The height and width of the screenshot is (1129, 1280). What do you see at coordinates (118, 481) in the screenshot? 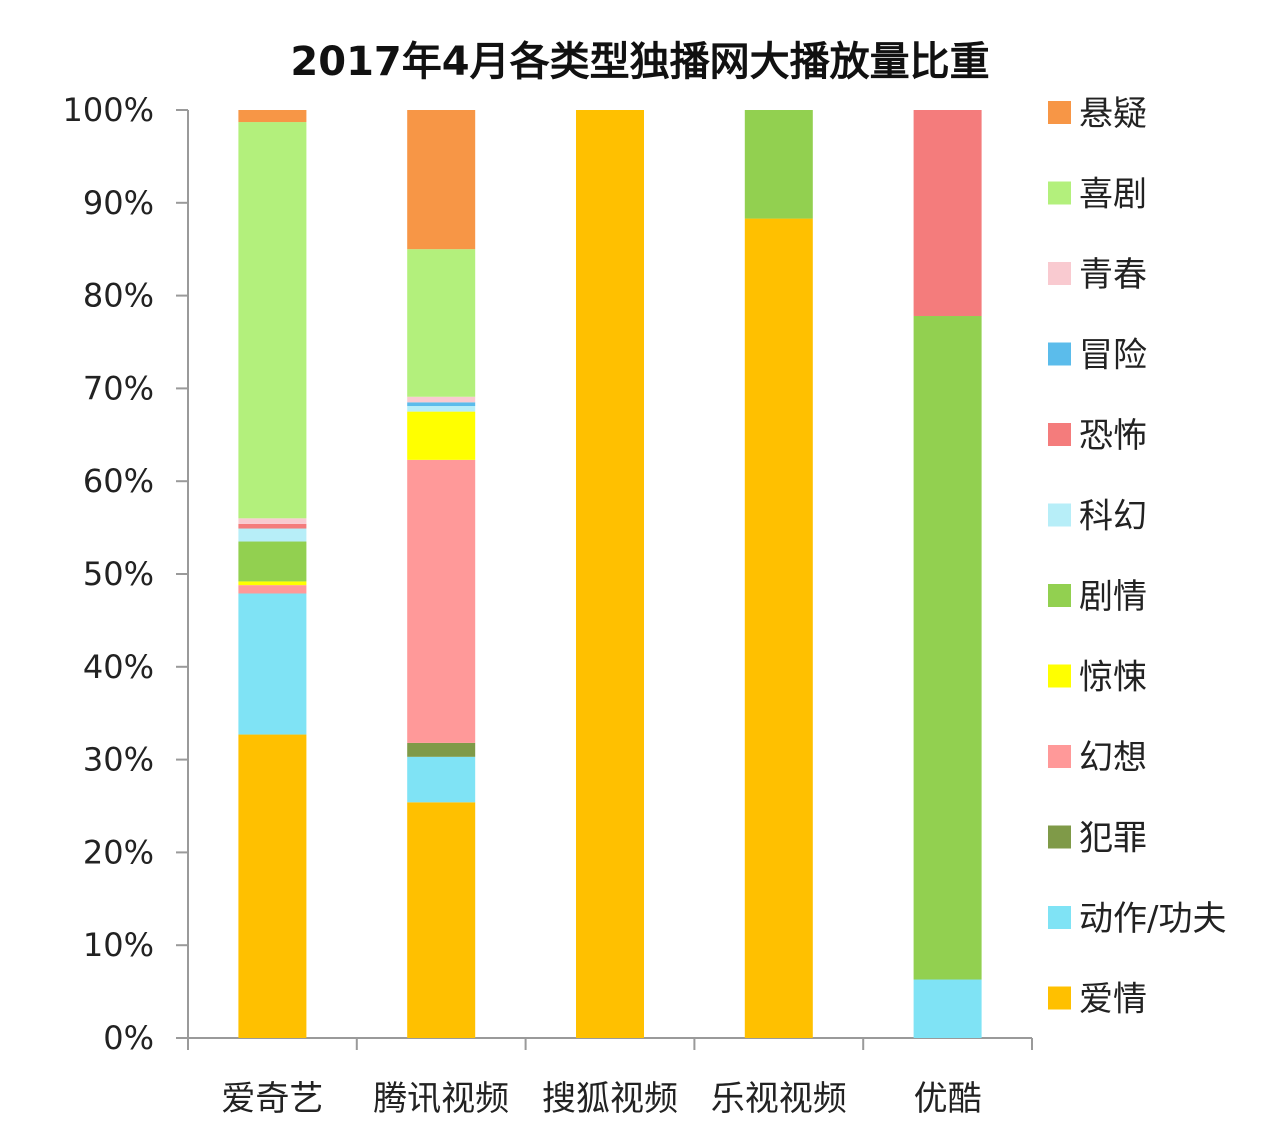
I see `y-tick-label: 60%` at bounding box center [118, 481].